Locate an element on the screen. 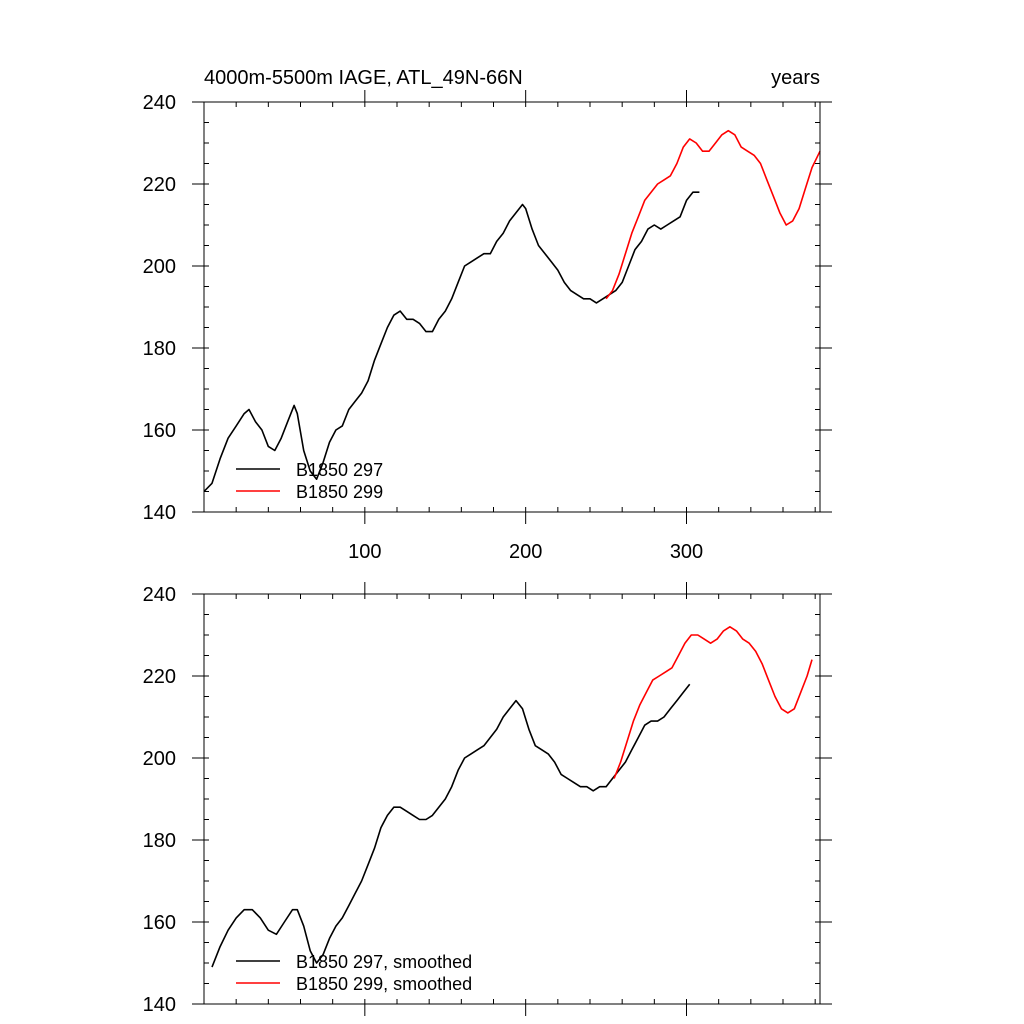  top-chart-units-label: years is located at coordinates (795, 78).